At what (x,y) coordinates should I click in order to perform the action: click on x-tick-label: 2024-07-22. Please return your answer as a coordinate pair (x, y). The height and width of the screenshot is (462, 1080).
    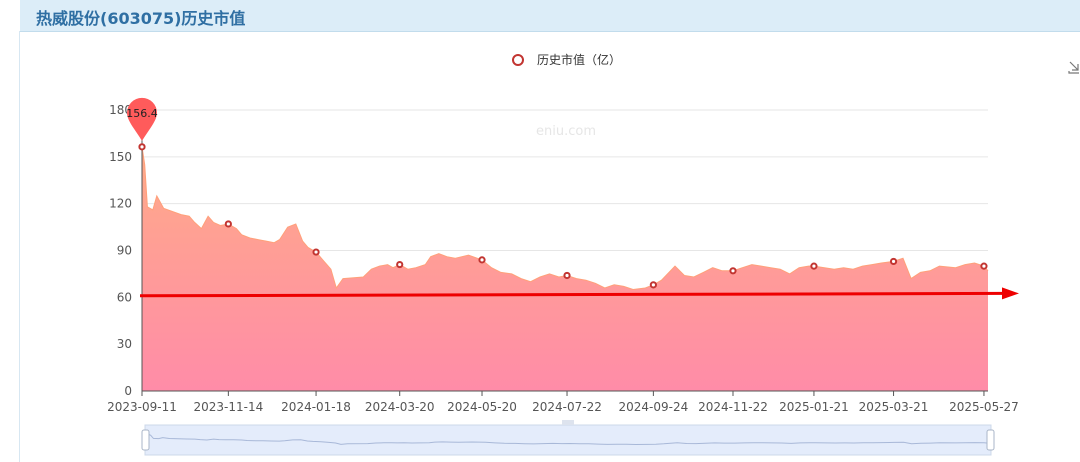
    Looking at the image, I should click on (567, 407).